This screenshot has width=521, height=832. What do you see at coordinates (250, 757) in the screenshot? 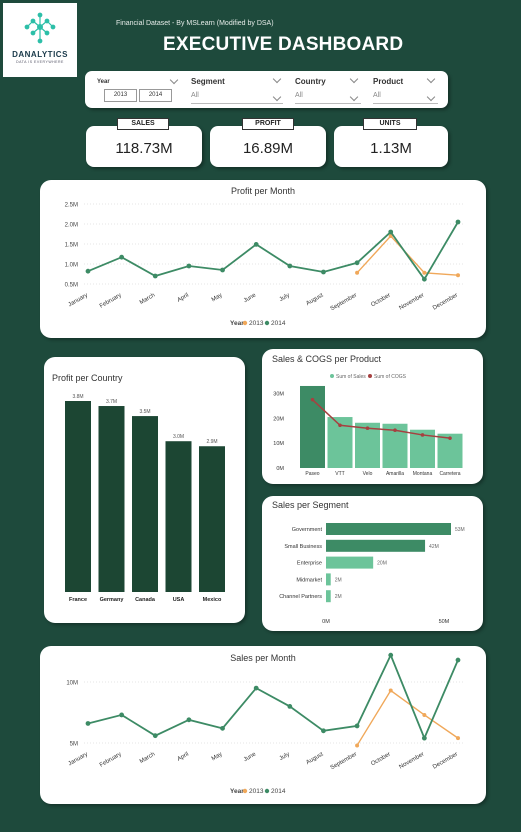
I see `x-tick-label: June` at bounding box center [250, 757].